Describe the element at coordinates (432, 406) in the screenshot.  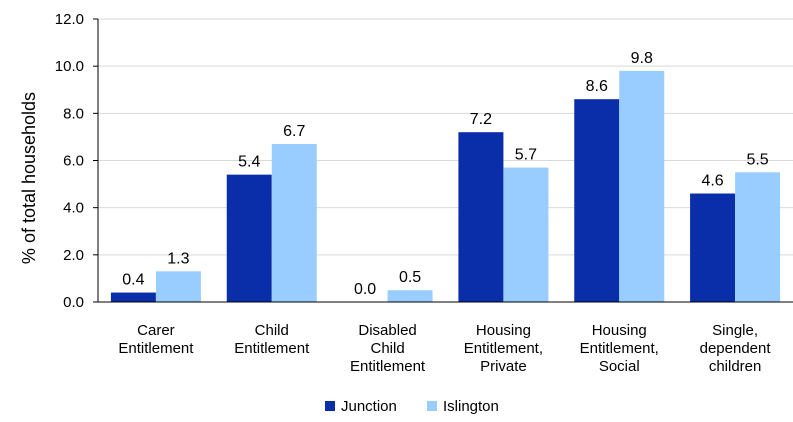
I see `legend-swatch-islington` at that location.